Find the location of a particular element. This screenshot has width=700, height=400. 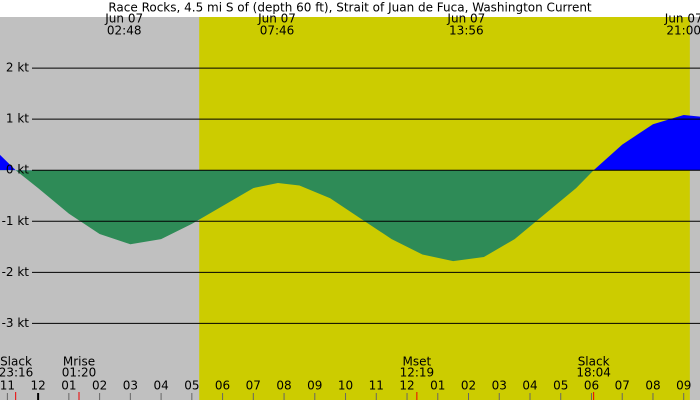

x-tick-label: 10 is located at coordinates (345, 386).